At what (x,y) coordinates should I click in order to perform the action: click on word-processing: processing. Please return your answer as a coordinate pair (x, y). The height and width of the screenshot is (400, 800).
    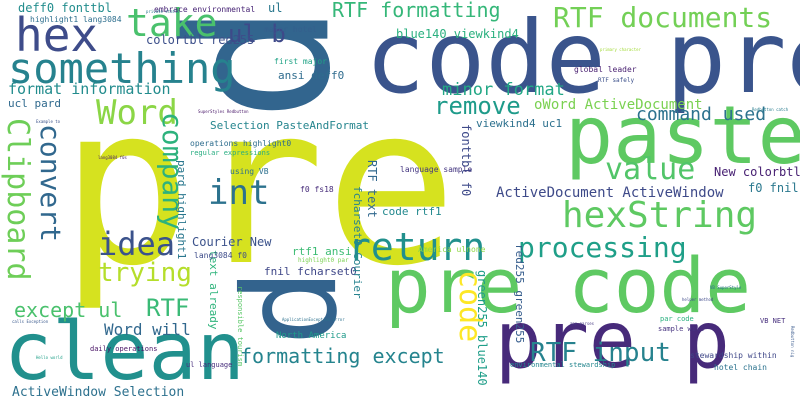
    Looking at the image, I should click on (602, 247).